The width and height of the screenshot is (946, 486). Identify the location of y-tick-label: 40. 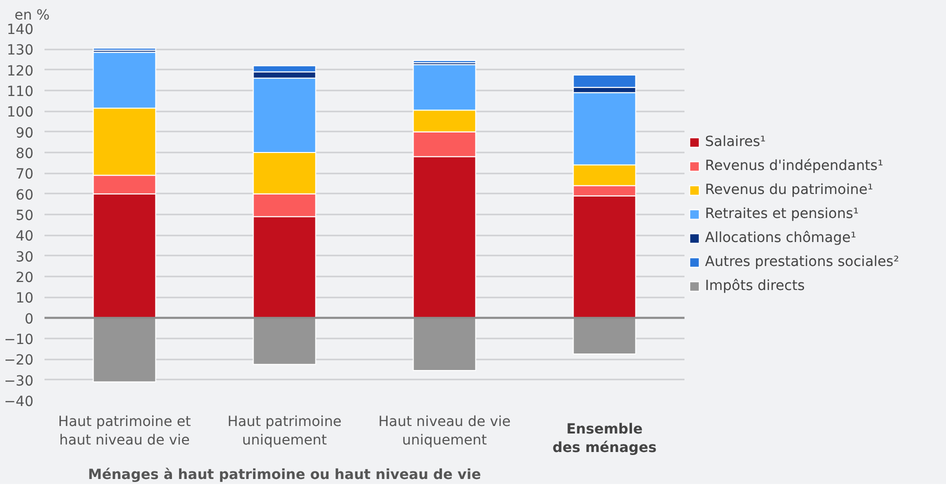
(25, 236).